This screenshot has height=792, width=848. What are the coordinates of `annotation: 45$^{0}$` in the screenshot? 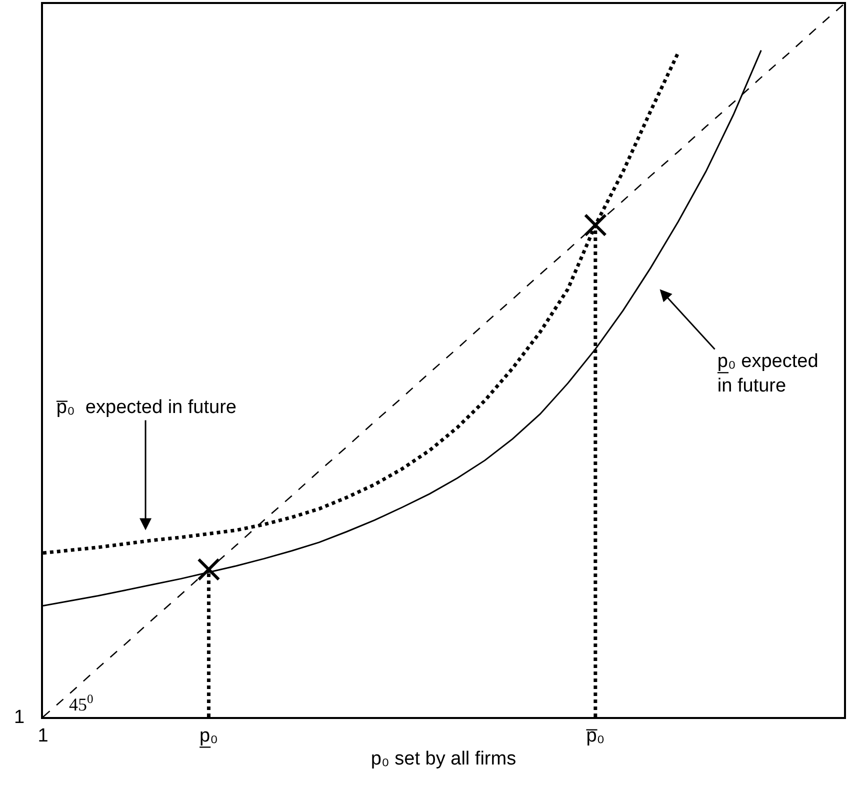 It's located at (81, 703).